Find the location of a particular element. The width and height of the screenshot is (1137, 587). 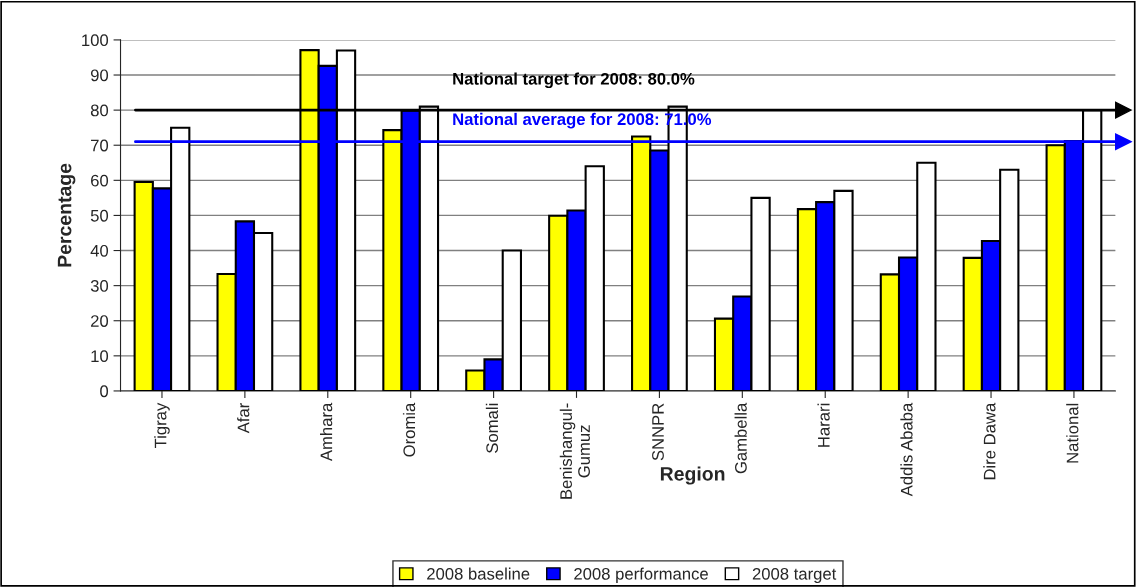

ref-line-label: National target for 2008: 80.0% is located at coordinates (574, 80).